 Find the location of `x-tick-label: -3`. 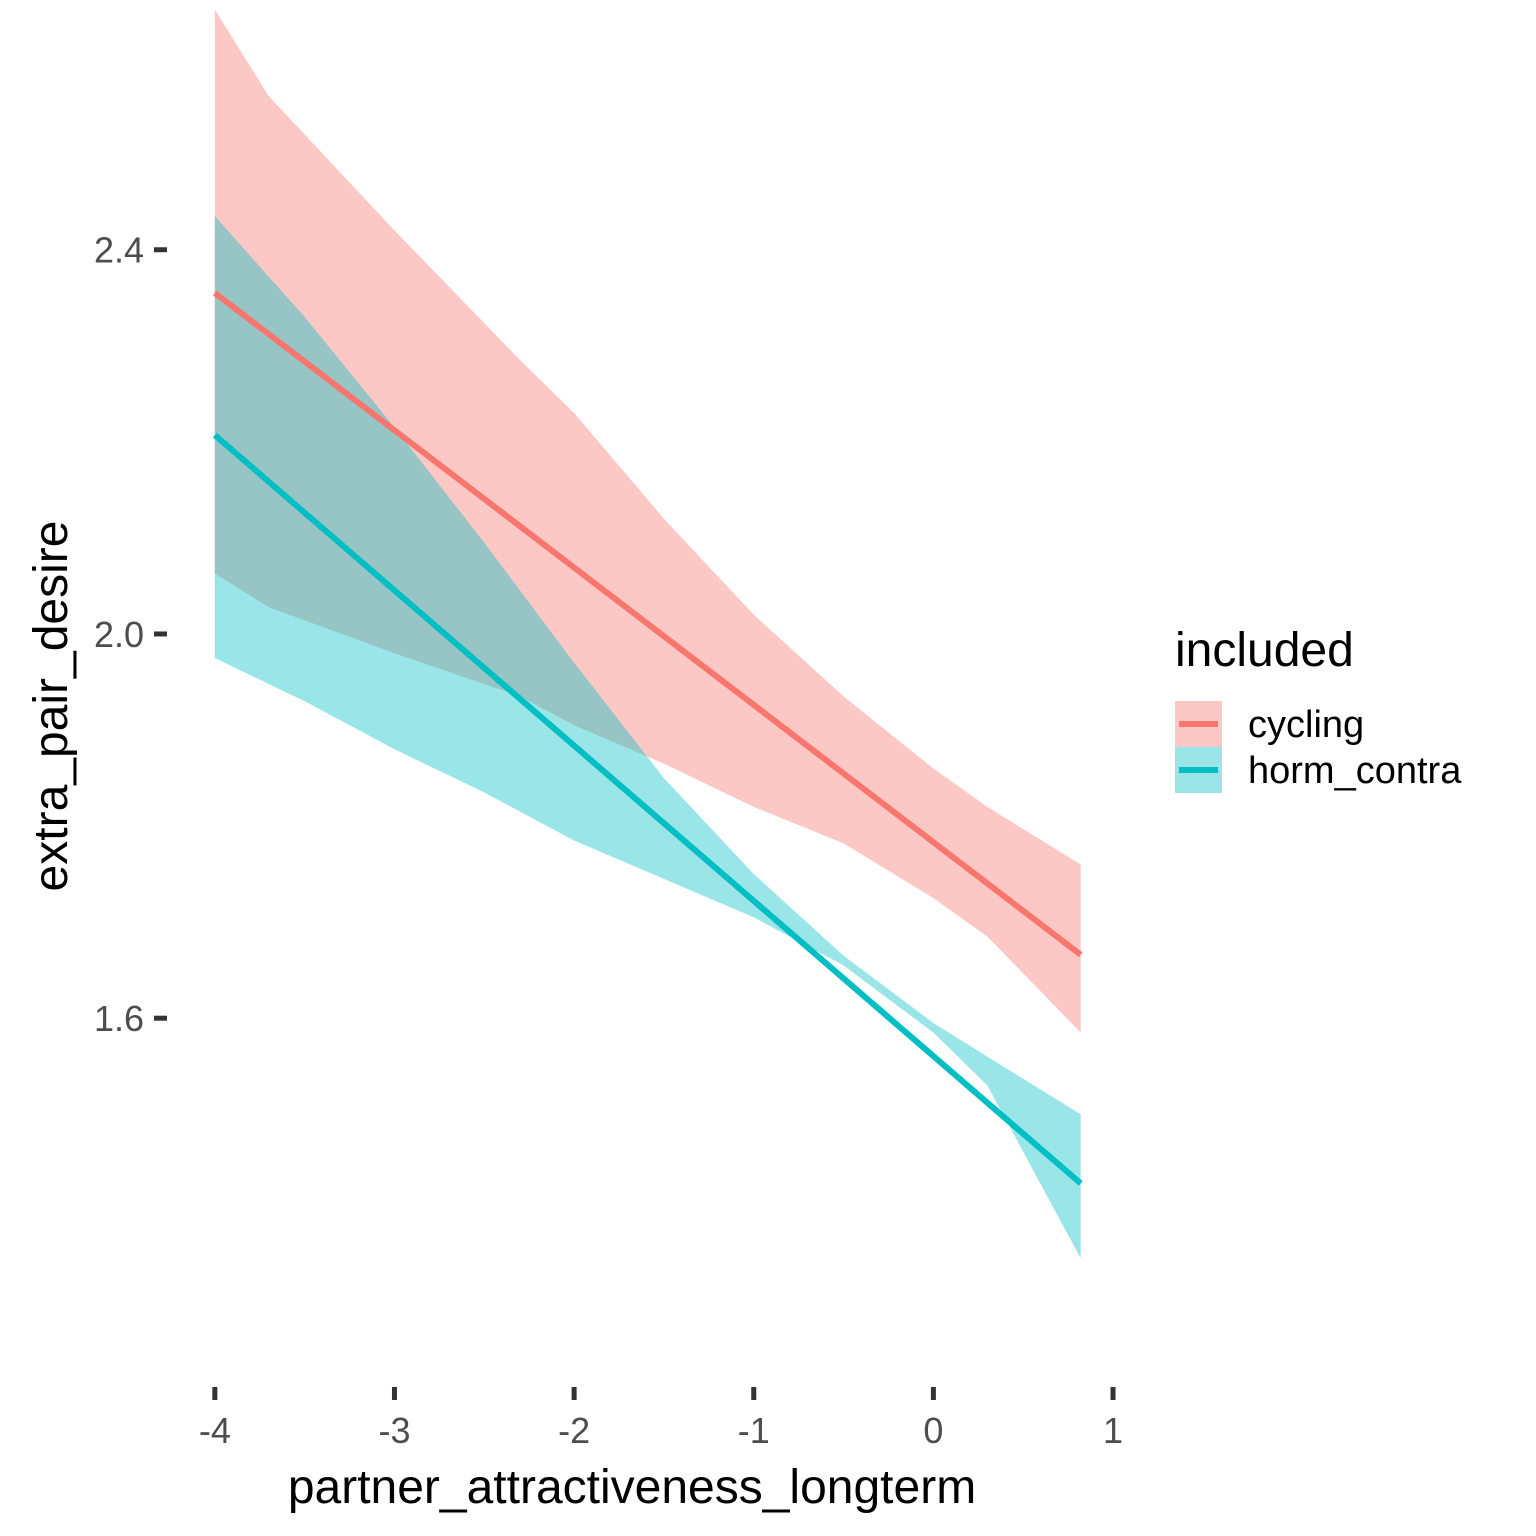

x-tick-label: -3 is located at coordinates (394, 1430).